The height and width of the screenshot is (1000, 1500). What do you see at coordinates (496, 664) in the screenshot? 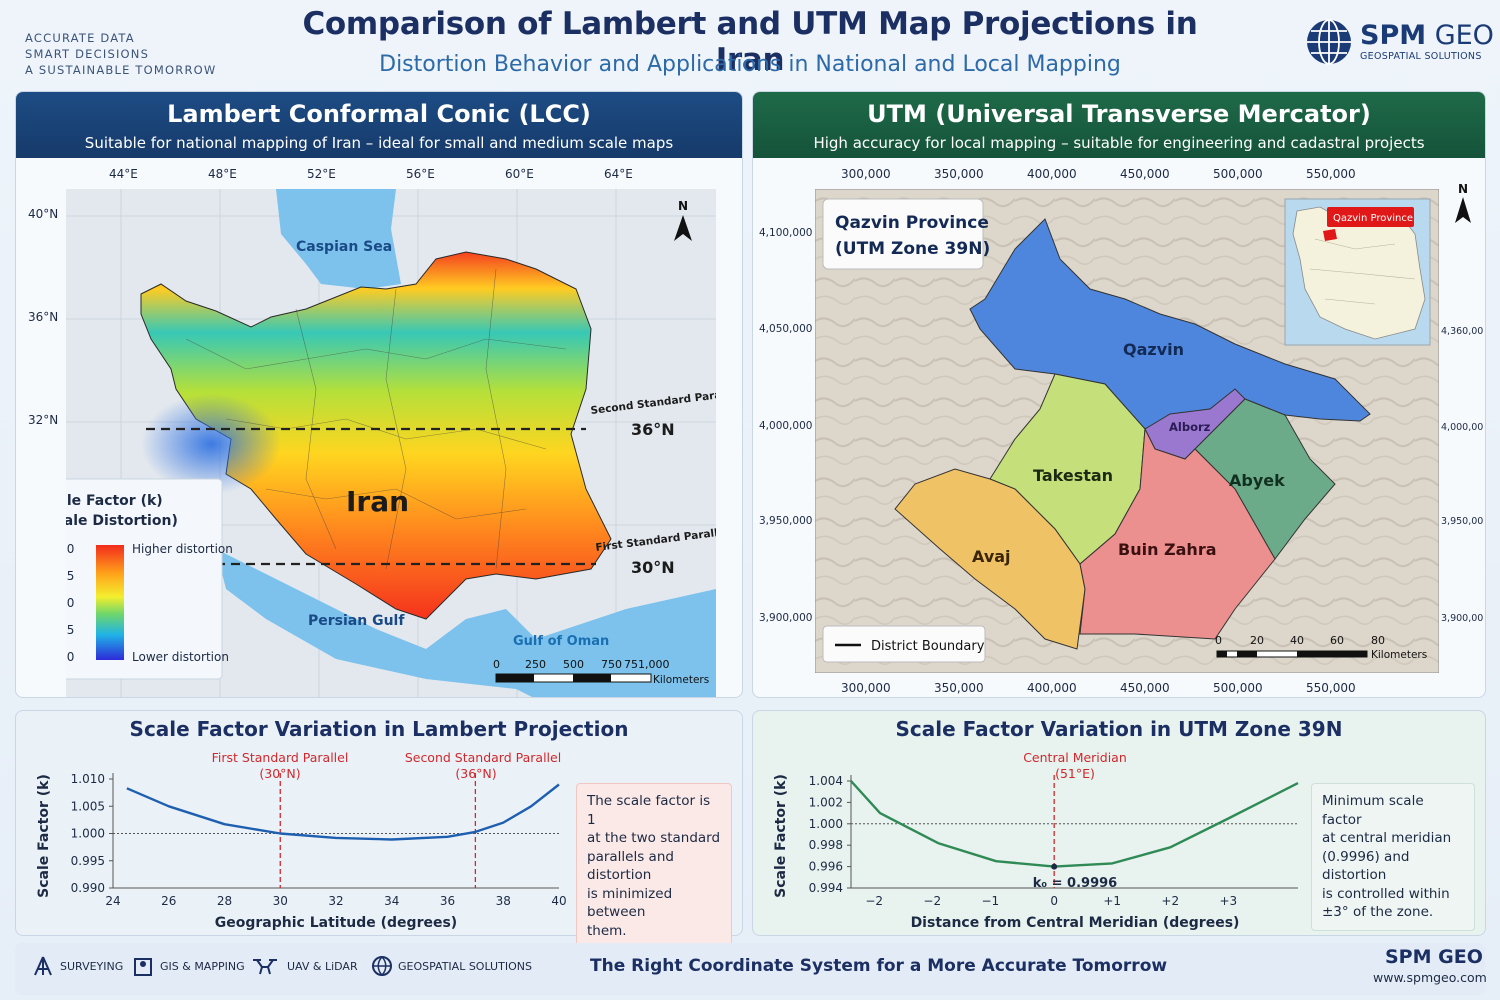
I see `svg-text: 0` at bounding box center [496, 664].